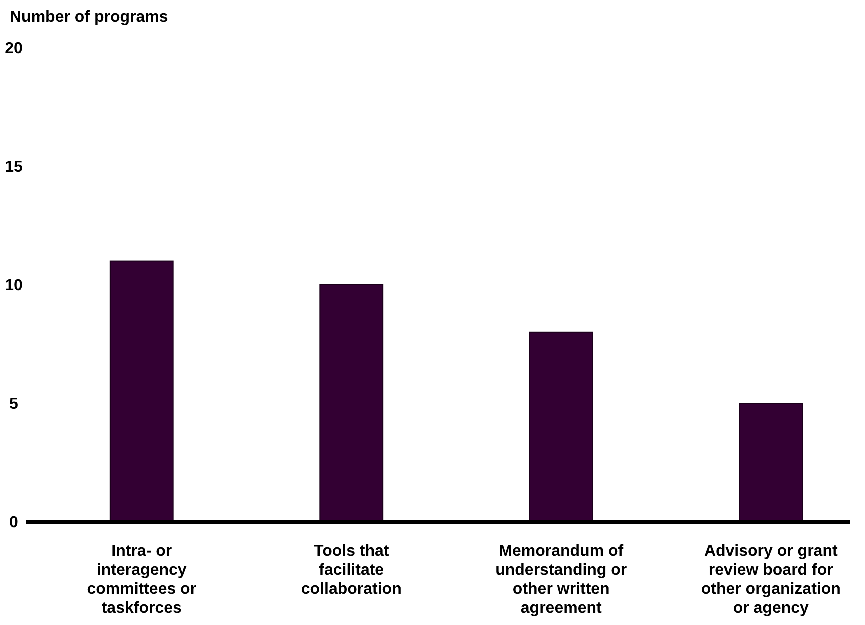 This screenshot has height=625, width=865. Describe the element at coordinates (14, 286) in the screenshot. I see `y-tick-label: 10` at that location.